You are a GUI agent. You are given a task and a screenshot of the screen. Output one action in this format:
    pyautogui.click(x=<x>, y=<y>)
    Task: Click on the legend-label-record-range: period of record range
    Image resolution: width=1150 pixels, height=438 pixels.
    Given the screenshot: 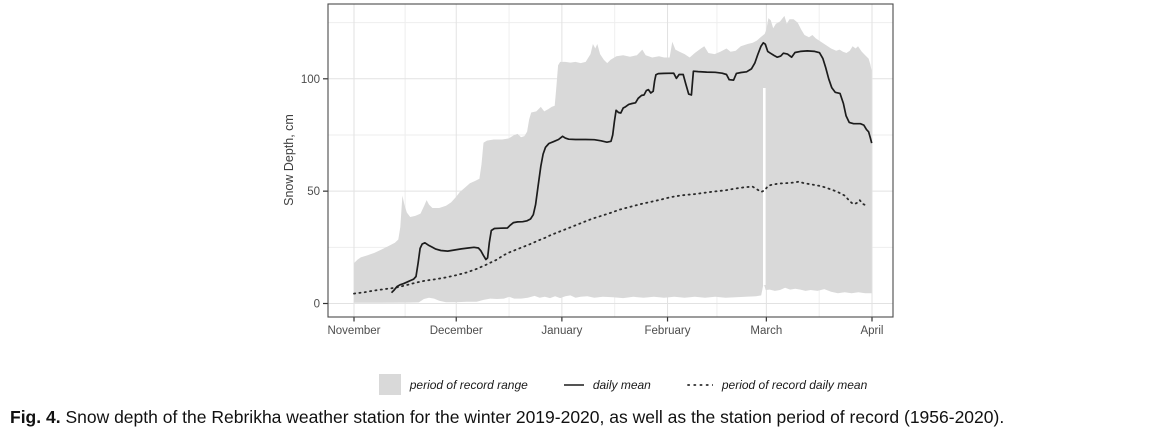 What is the action you would take?
    pyautogui.click(x=468, y=384)
    